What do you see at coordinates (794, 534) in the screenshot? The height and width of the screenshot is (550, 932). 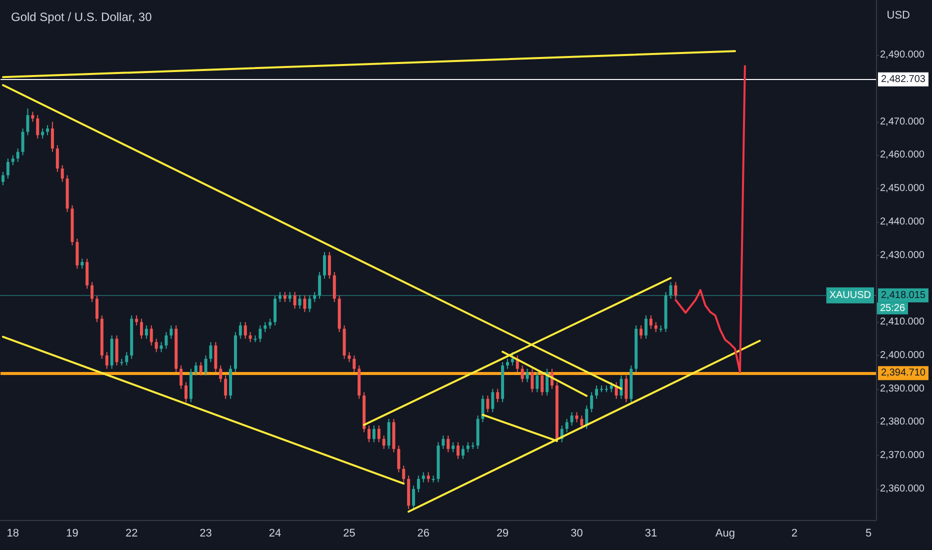 I see `x-tick-label: 2` at bounding box center [794, 534].